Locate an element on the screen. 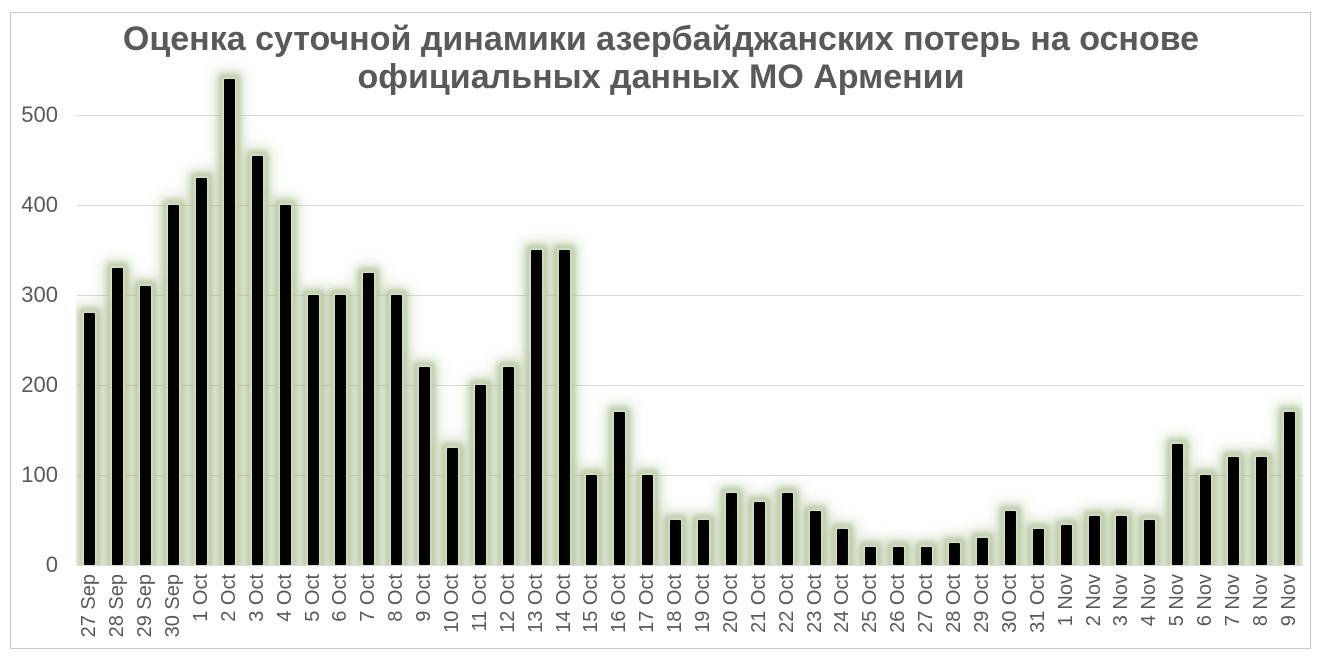  x-axis-label-slot: 10 Oct is located at coordinates (453, 610).